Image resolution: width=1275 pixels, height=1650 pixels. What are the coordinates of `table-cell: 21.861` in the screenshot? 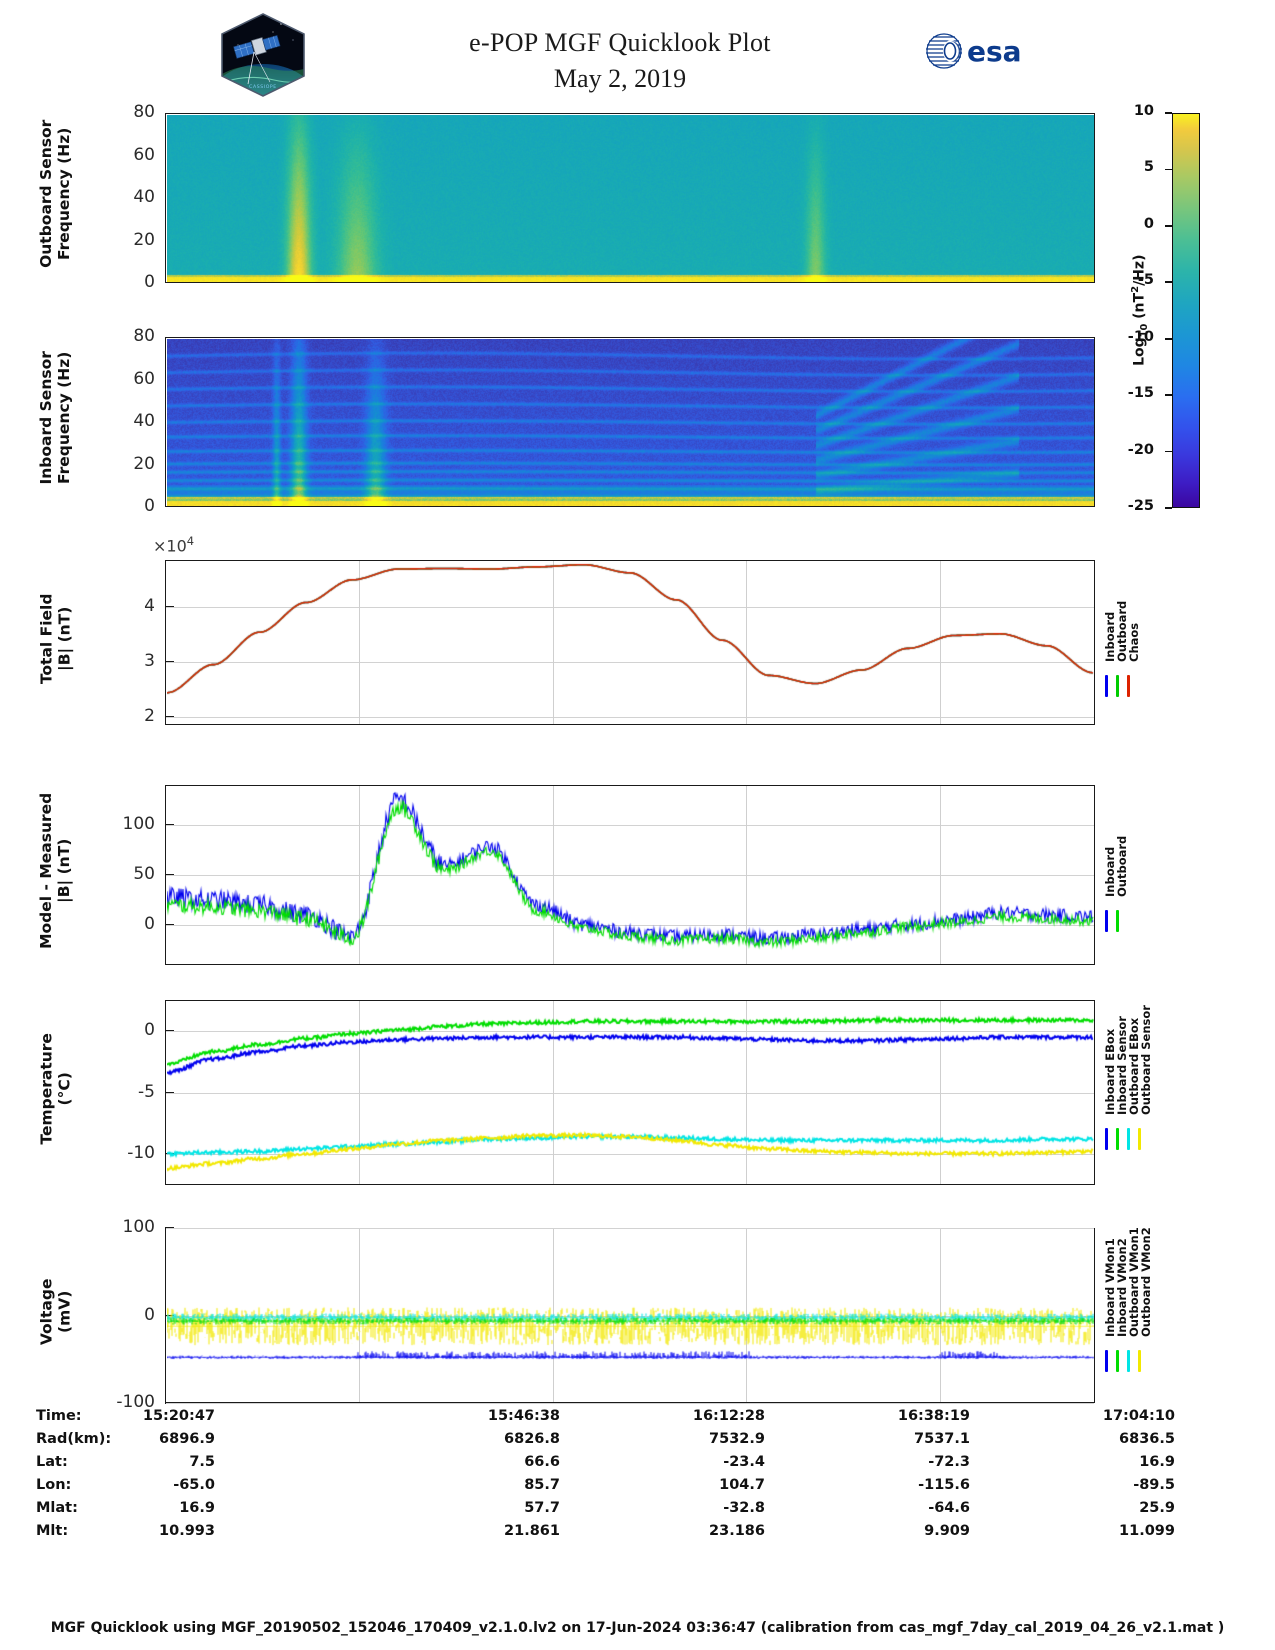 It's located at (532, 1531).